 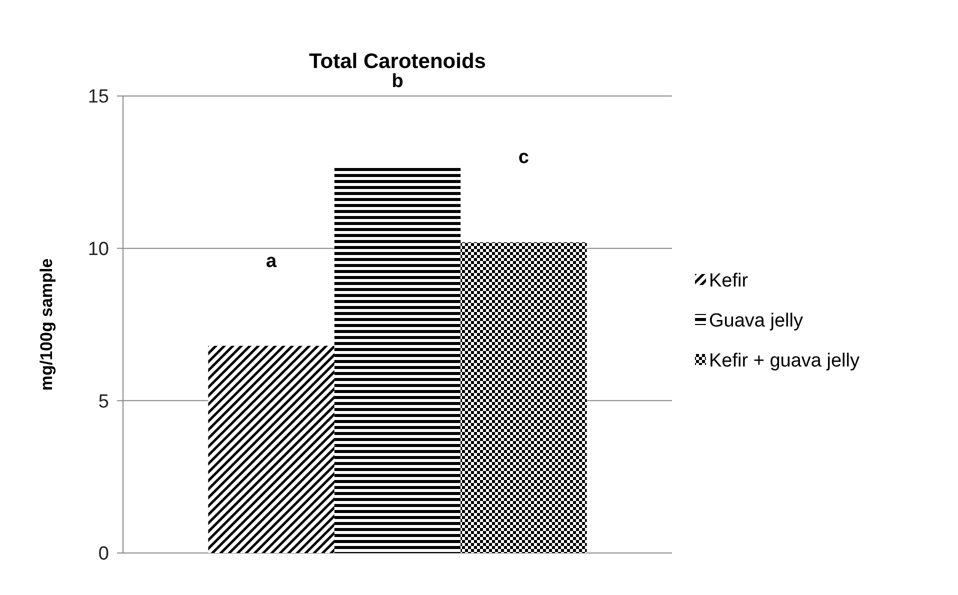 What do you see at coordinates (98, 249) in the screenshot?
I see `y-tick-label: 10` at bounding box center [98, 249].